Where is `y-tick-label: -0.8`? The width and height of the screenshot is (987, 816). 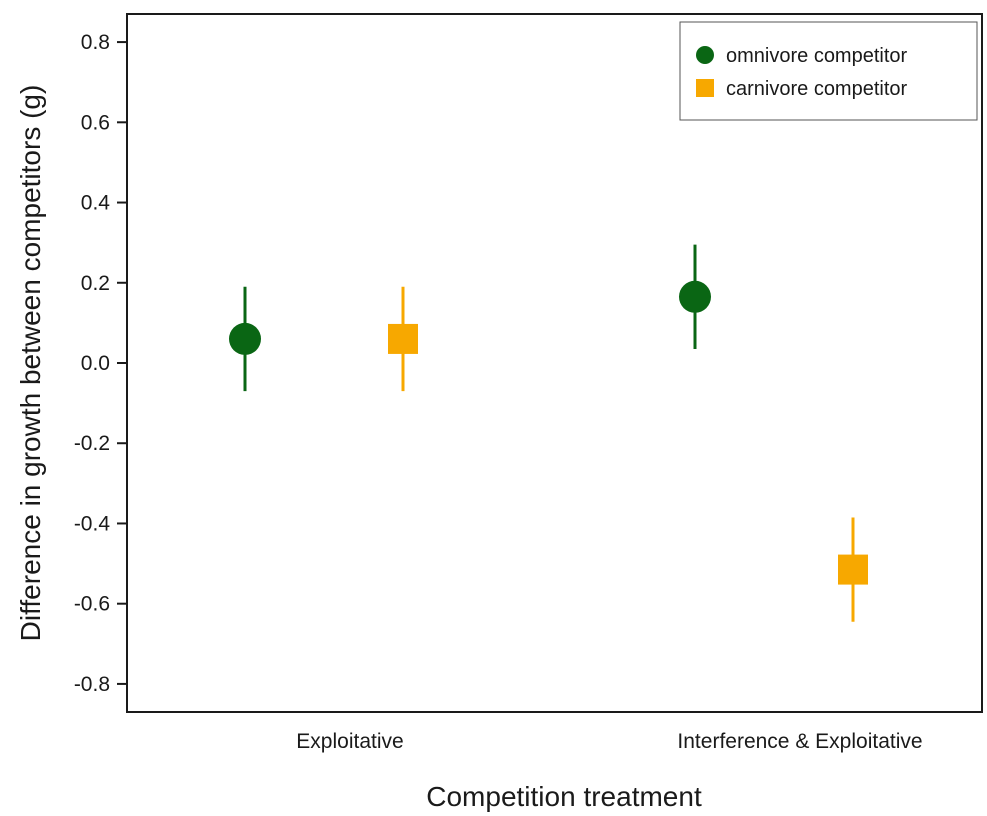 y-tick-label: -0.8 is located at coordinates (92, 684).